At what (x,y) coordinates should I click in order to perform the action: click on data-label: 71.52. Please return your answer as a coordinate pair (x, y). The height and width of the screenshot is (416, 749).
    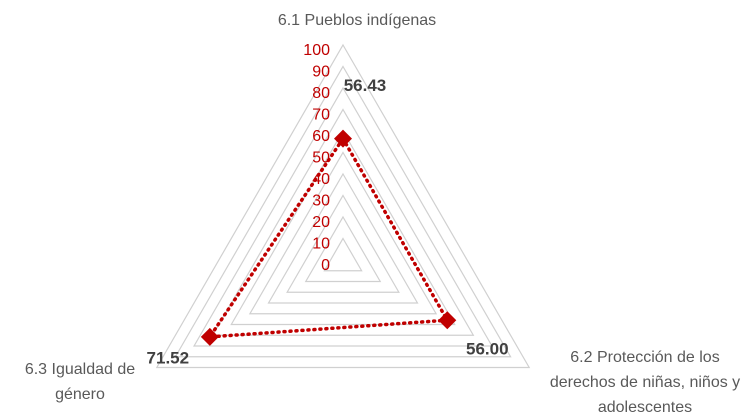
    Looking at the image, I should click on (168, 357).